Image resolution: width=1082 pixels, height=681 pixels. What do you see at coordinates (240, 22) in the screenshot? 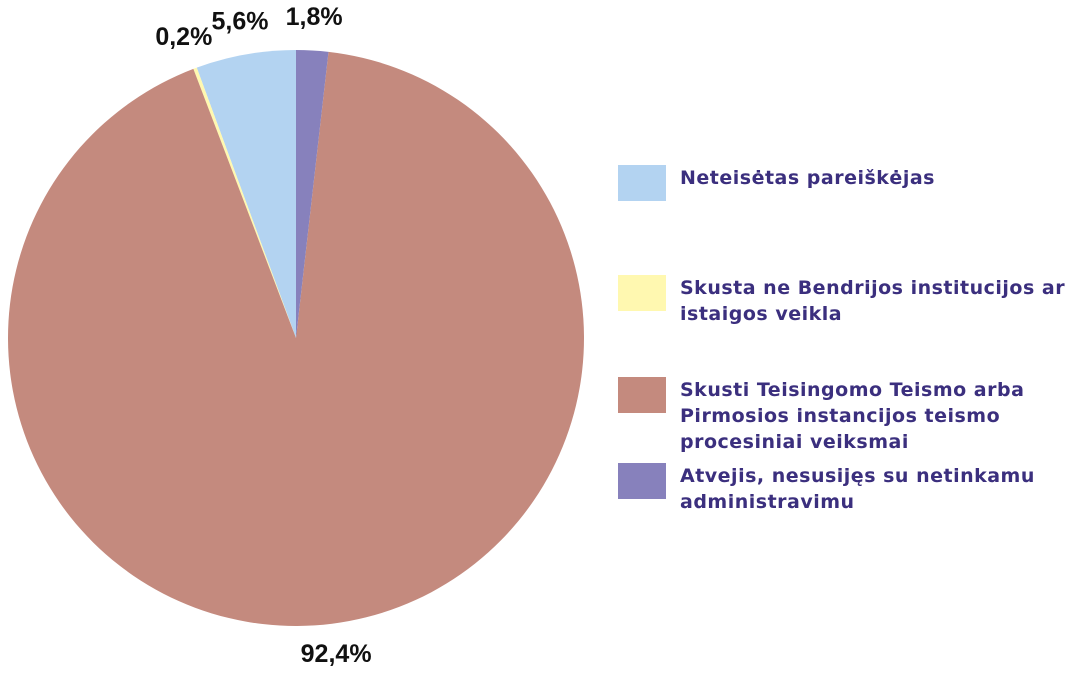
I see `data-label: 5,6%` at bounding box center [240, 22].